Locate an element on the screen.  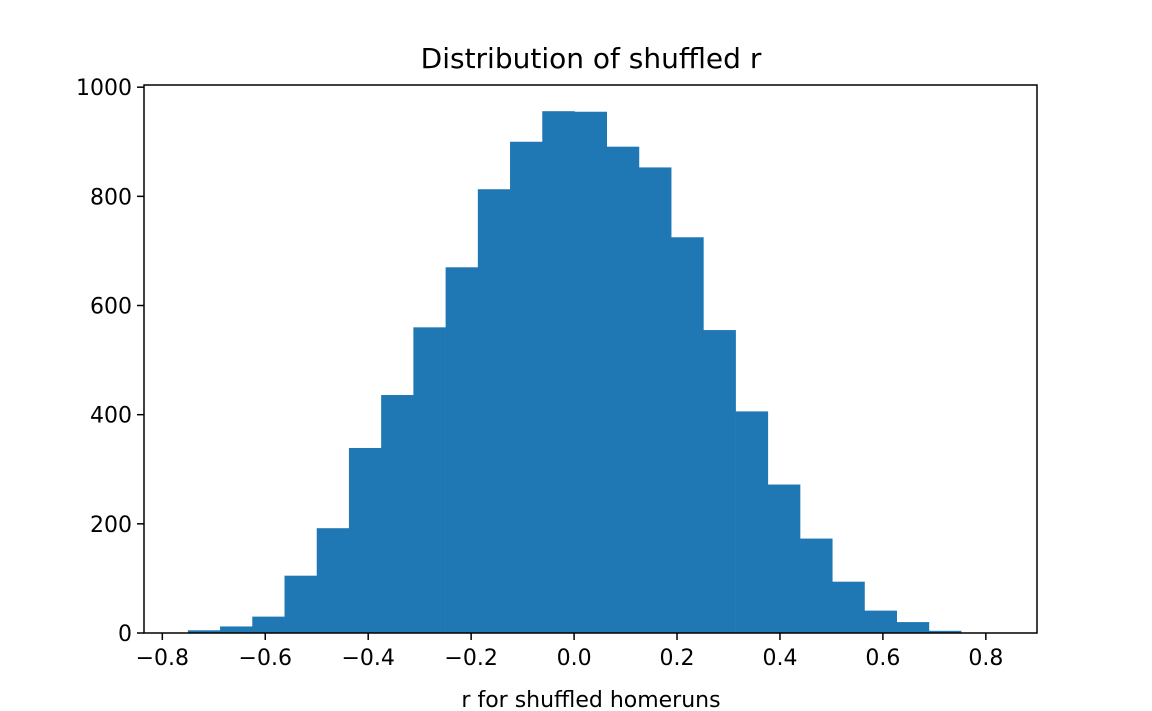
y-tick-label: 200 is located at coordinates (111, 525).